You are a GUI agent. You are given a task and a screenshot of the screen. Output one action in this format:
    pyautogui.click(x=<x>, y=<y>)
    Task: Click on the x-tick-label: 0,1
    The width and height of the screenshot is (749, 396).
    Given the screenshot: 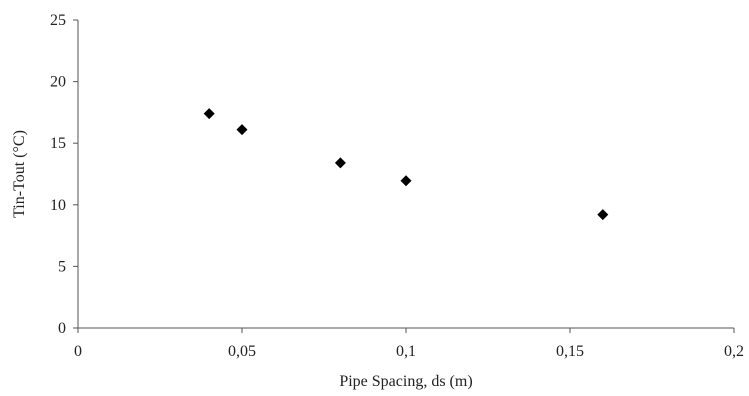 What is the action you would take?
    pyautogui.click(x=406, y=351)
    